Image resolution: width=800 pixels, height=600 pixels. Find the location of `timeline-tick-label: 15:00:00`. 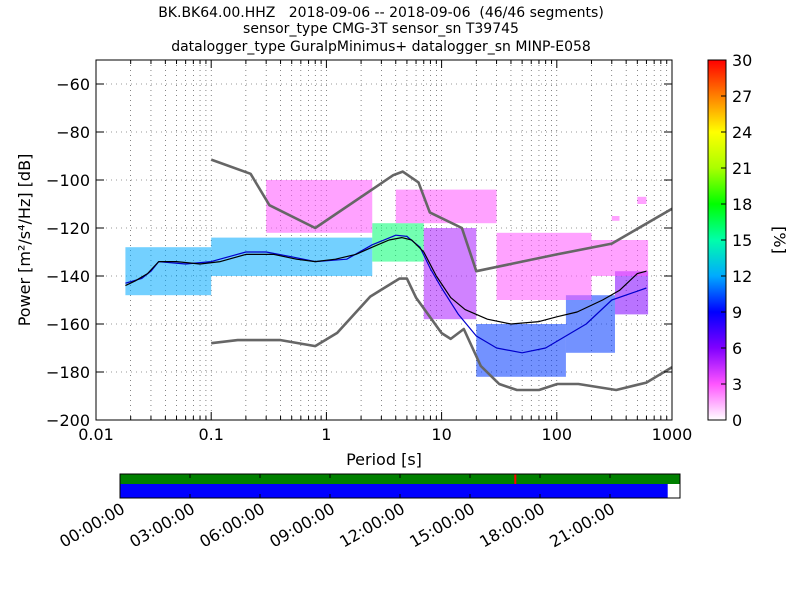

timeline-tick-label: 15:00:00 is located at coordinates (442, 525).